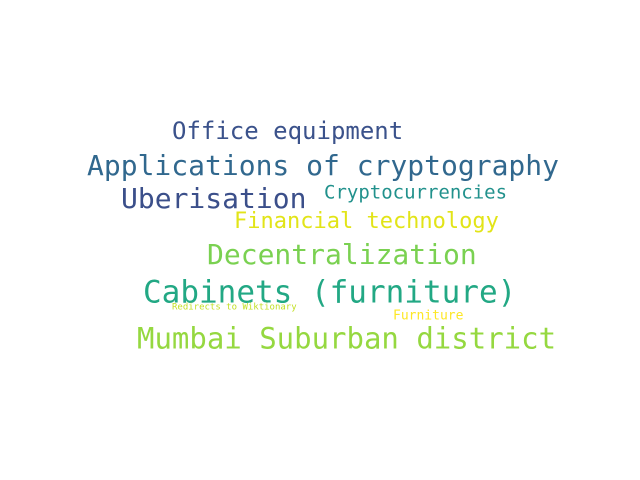 The height and width of the screenshot is (480, 640). Describe the element at coordinates (342, 254) in the screenshot. I see `word-decentralization: Decentralization` at that location.